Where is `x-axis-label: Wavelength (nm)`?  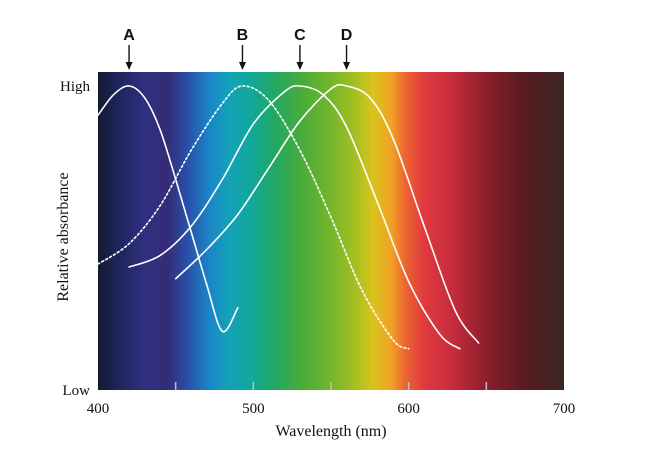 x-axis-label: Wavelength (nm) is located at coordinates (330, 431).